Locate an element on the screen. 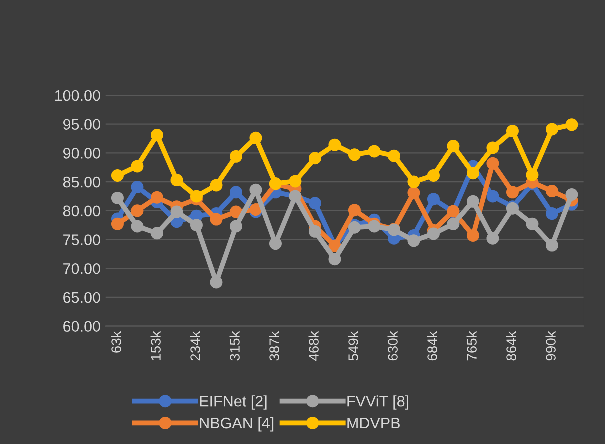  x-tick-label: 153k is located at coordinates (155, 345).